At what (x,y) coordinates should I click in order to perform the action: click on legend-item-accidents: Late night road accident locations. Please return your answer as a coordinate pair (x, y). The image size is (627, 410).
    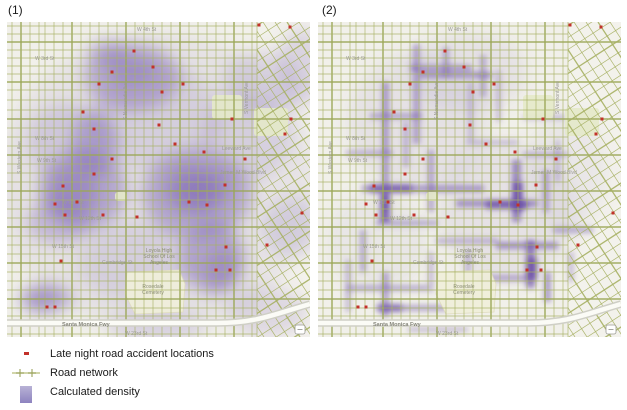
    Looking at the image, I should click on (111, 353).